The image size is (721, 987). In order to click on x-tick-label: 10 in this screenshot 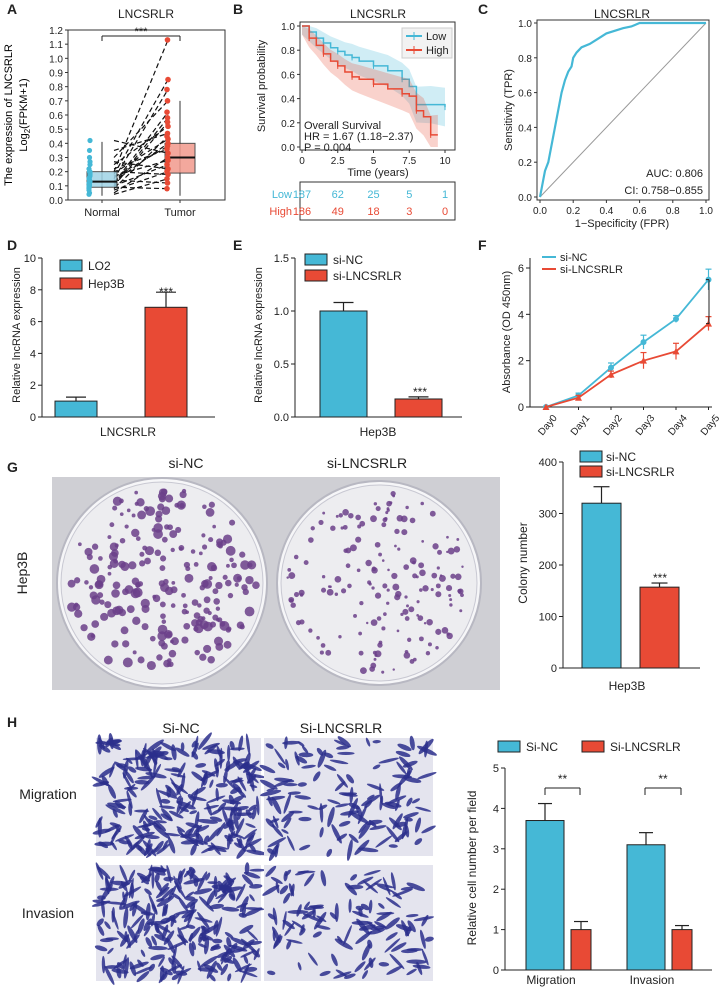, I will do `click(445, 161)`.